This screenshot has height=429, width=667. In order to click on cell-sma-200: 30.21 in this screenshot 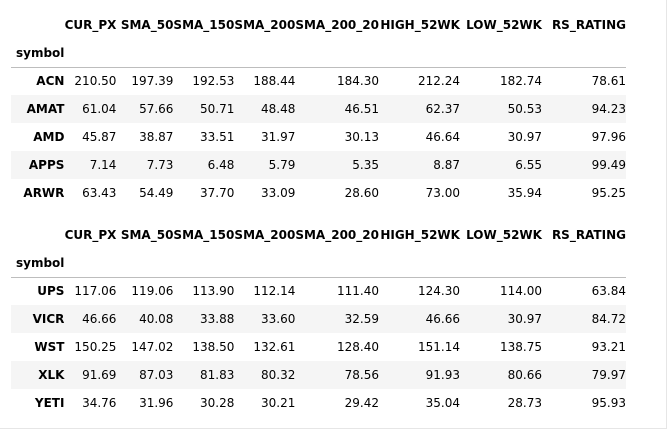, I will do `click(278, 403)`.